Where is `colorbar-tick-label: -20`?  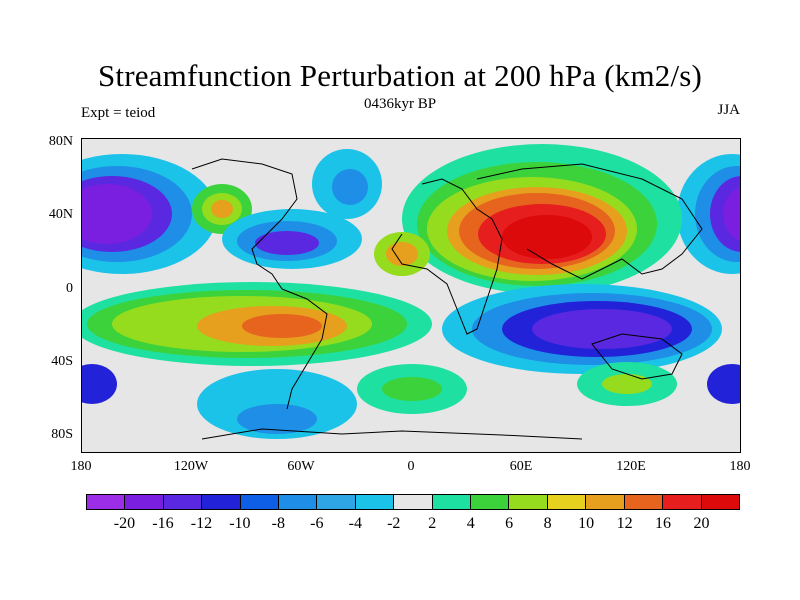
colorbar-tick-label: -20 is located at coordinates (124, 523).